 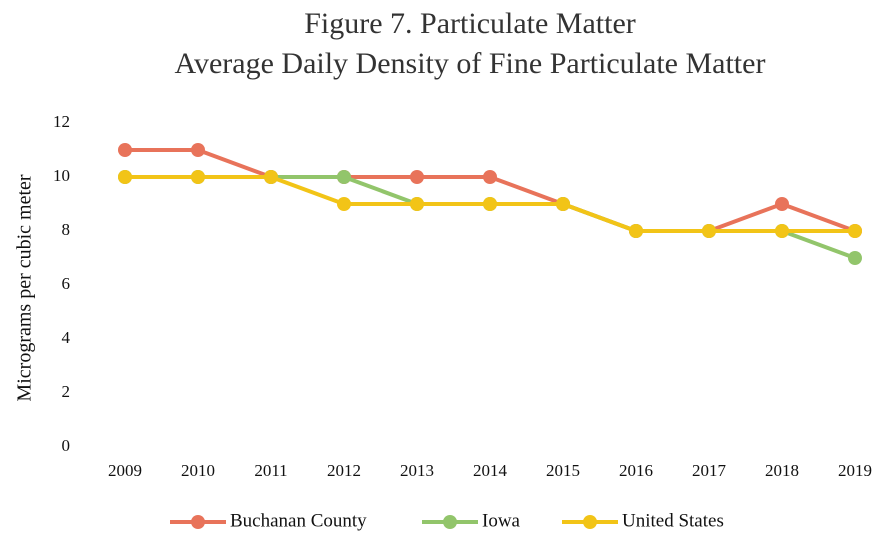 What do you see at coordinates (61, 121) in the screenshot?
I see `y-tick-label: 12` at bounding box center [61, 121].